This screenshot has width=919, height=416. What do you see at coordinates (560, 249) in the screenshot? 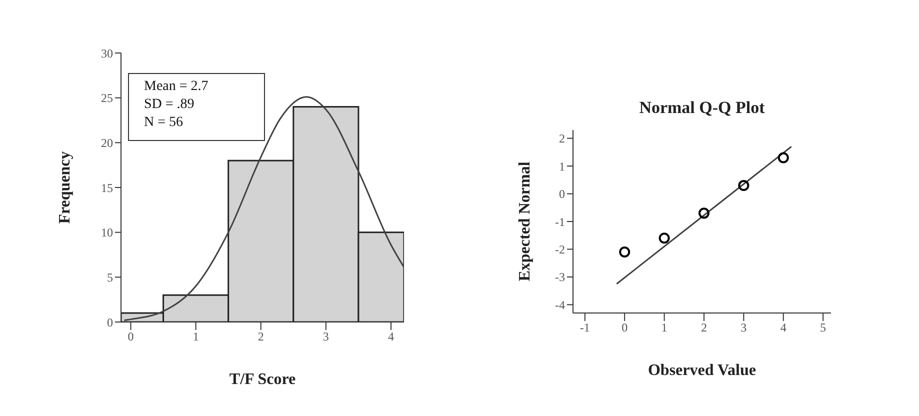
I see `y-tick-label: -2` at bounding box center [560, 249].